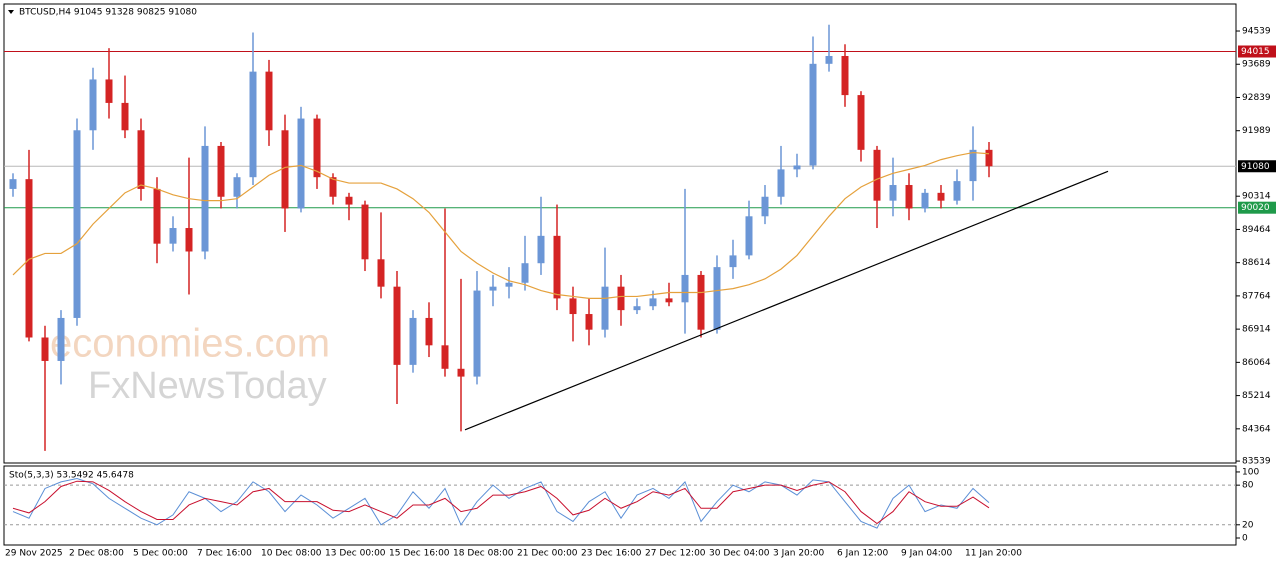  I want to click on x-tick-label: 3 Jan 20:00, so click(799, 554).